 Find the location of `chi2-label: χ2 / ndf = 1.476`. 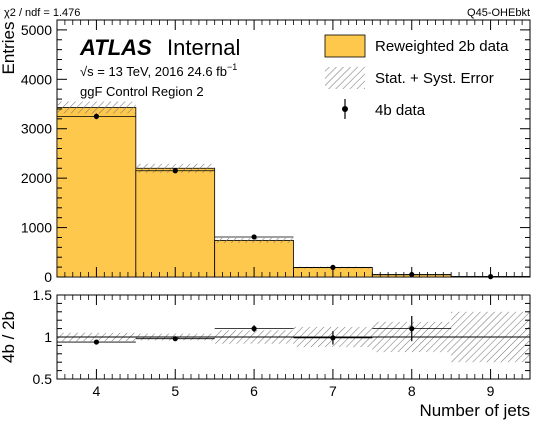

chi2-label: χ2 / ndf = 1.476 is located at coordinates (42, 13).